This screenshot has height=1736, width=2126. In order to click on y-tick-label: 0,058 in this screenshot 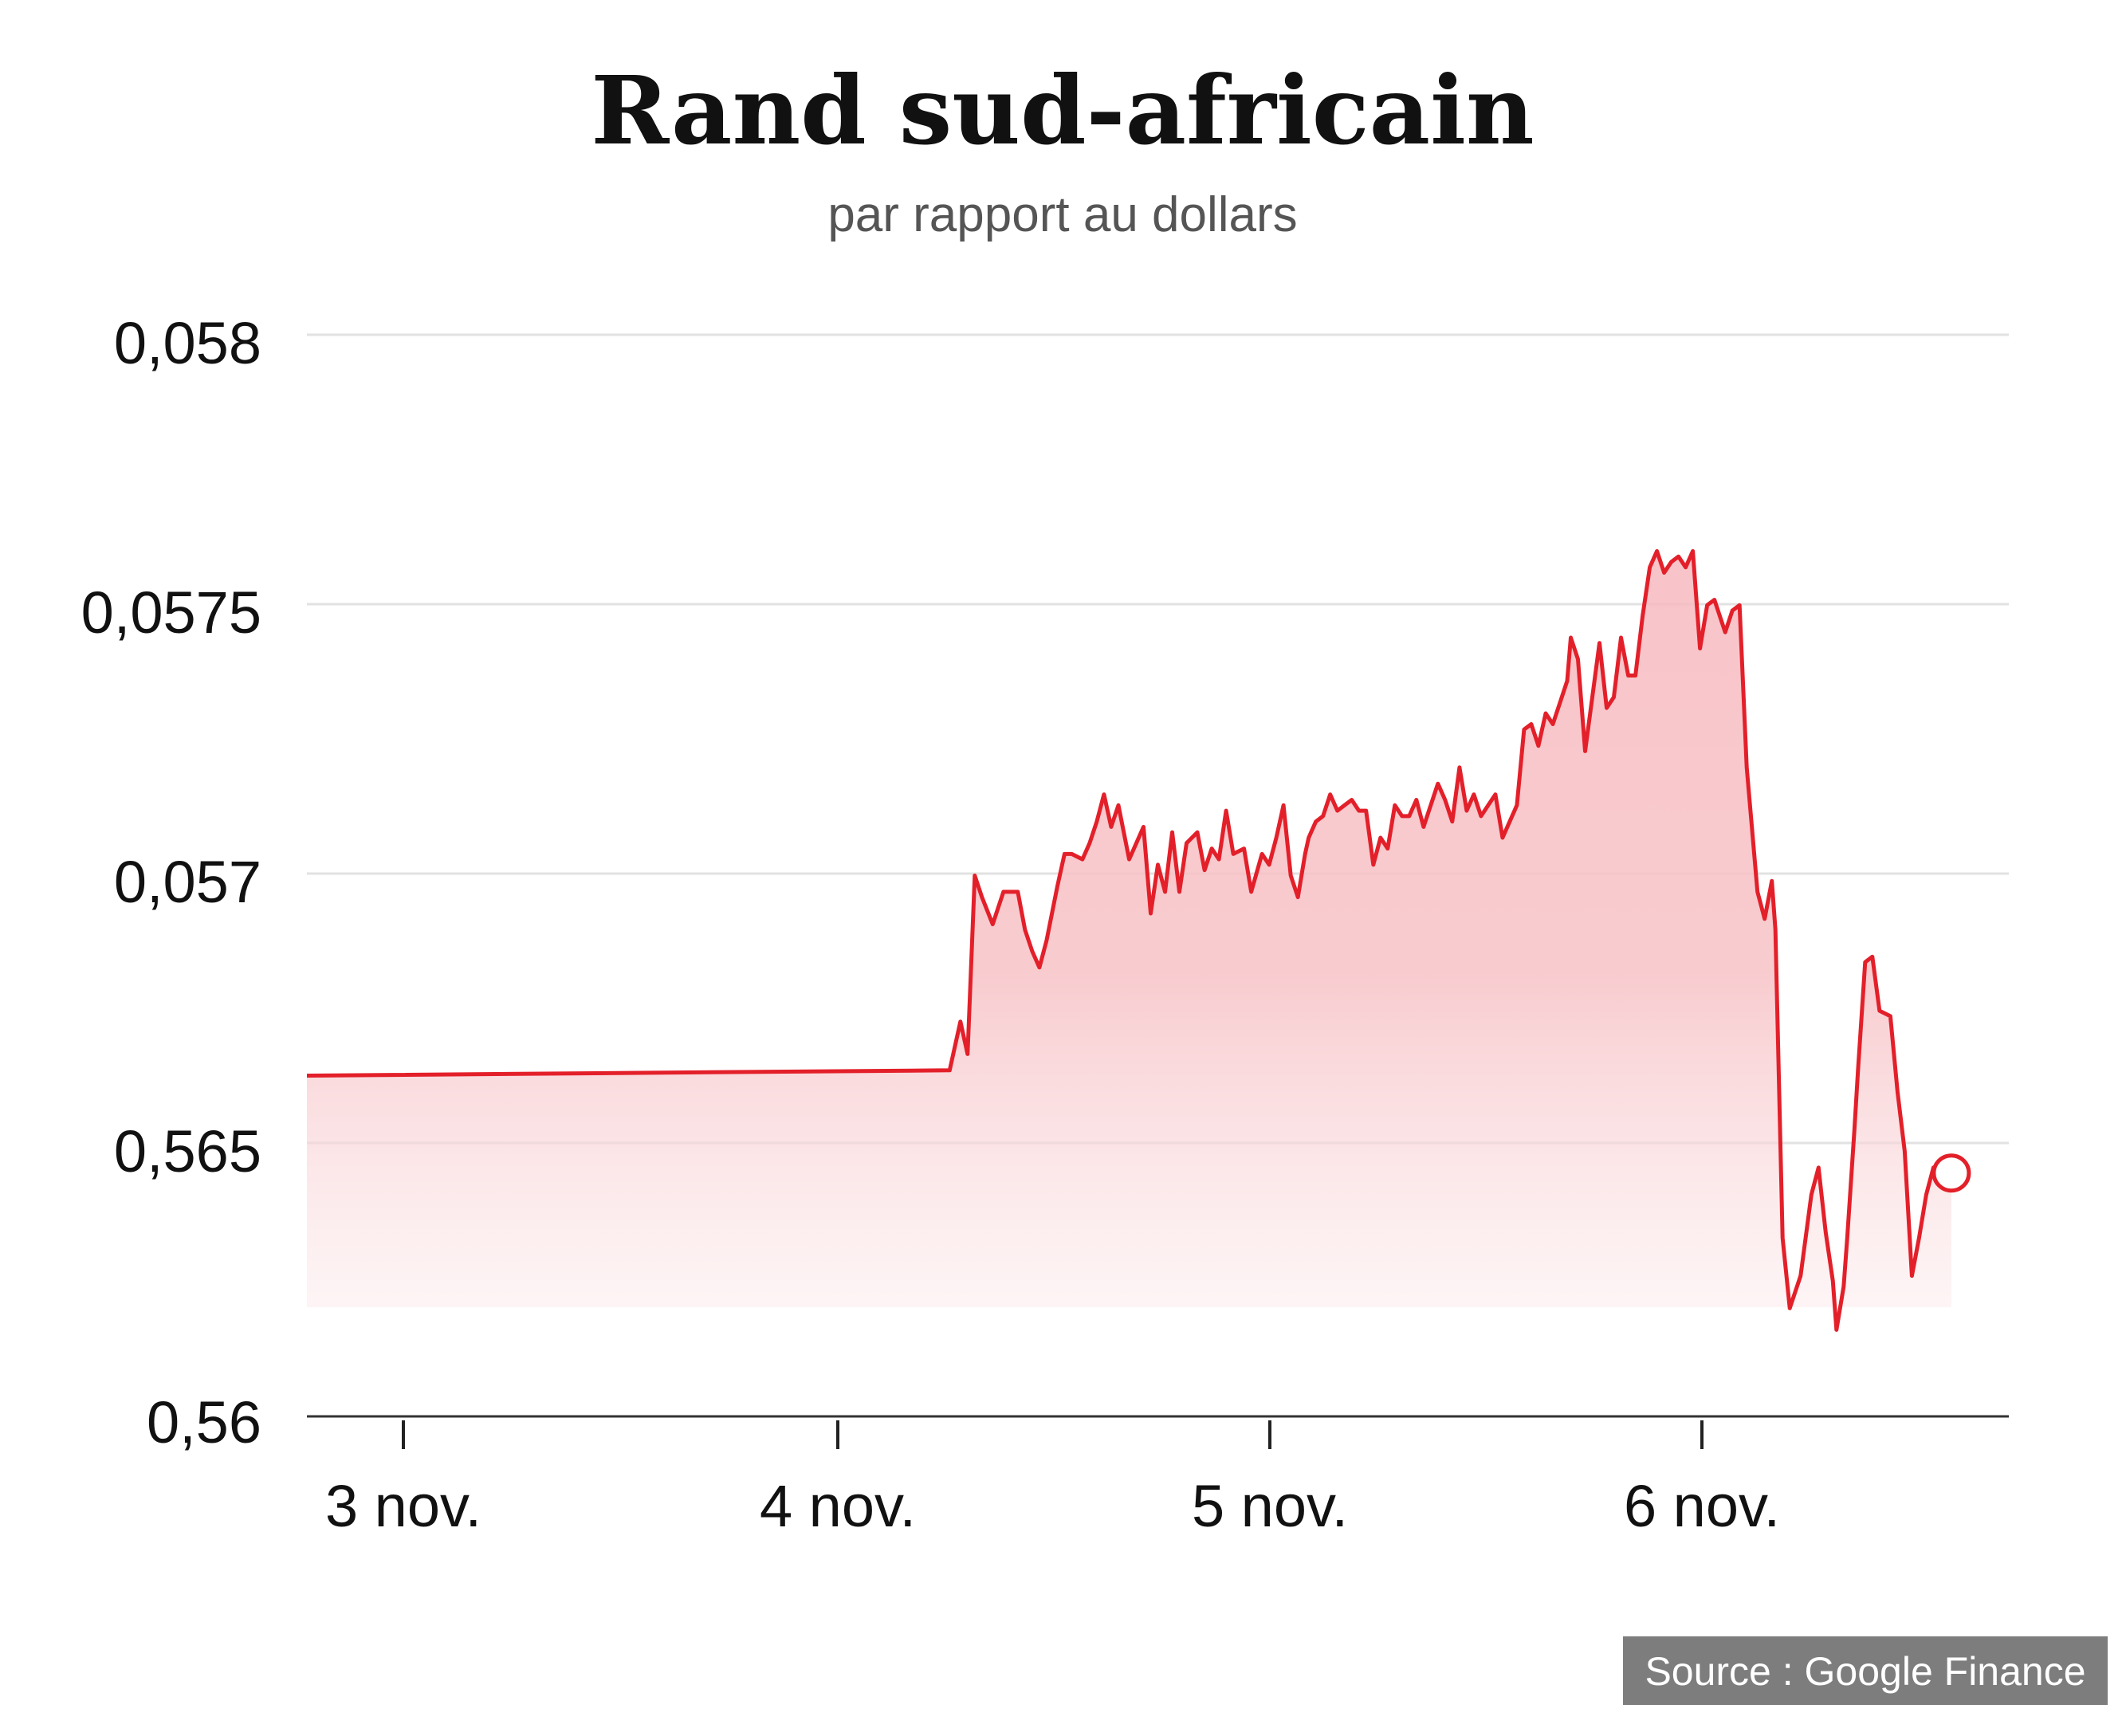, I will do `click(187, 343)`.